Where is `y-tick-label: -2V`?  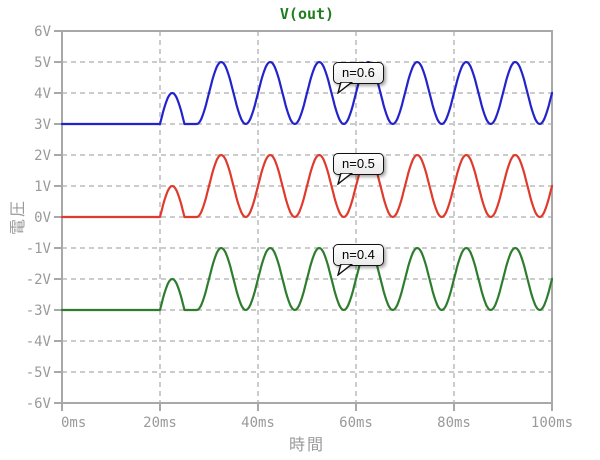 y-tick-label: -2V is located at coordinates (39, 280).